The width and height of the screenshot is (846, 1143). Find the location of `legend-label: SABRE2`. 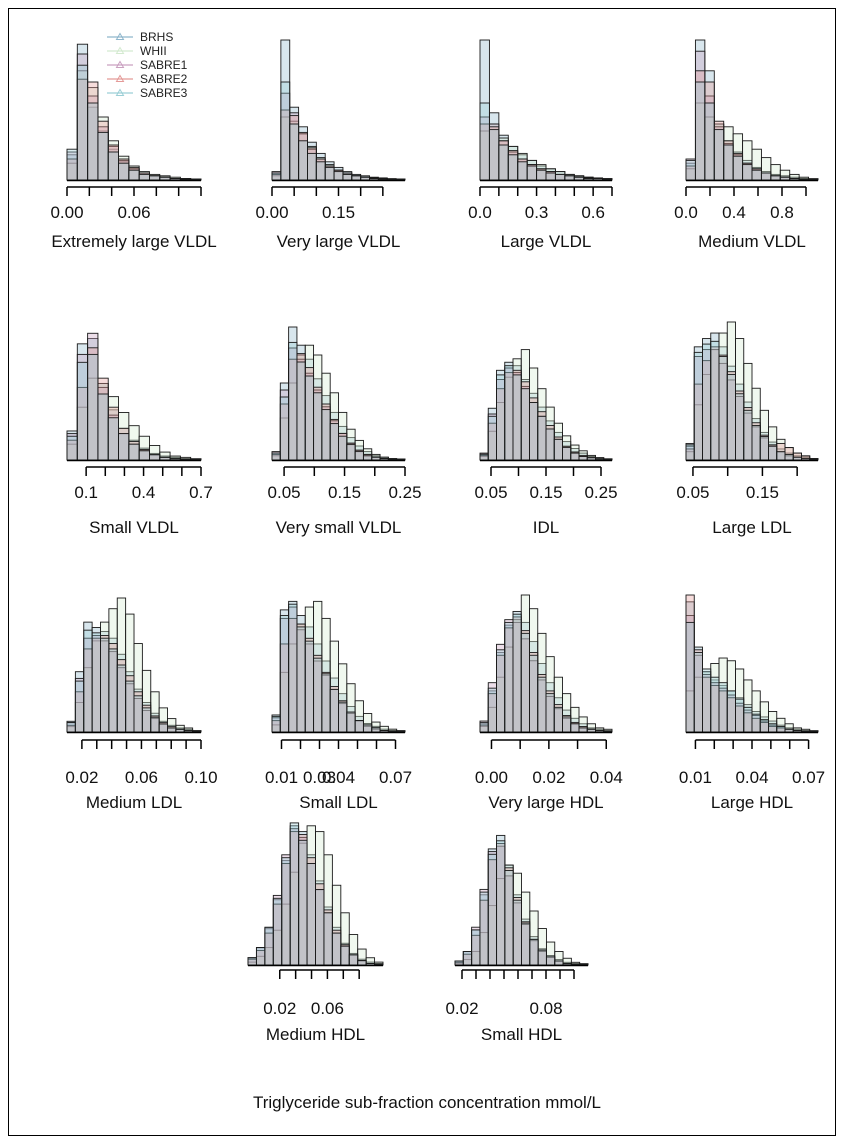

legend-label: SABRE2 is located at coordinates (164, 79).